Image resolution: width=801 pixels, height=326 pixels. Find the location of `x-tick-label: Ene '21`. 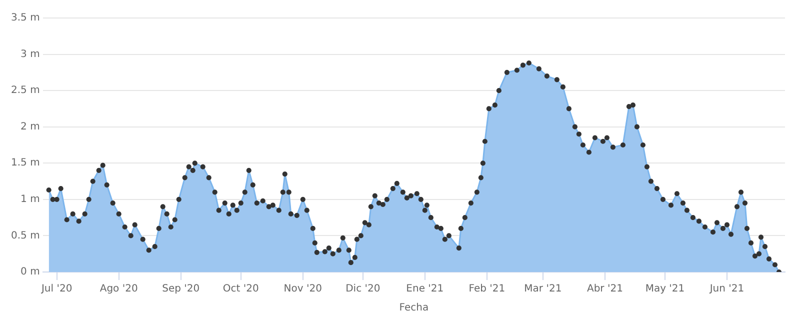

x-tick-label: Ene '21 is located at coordinates (425, 289).